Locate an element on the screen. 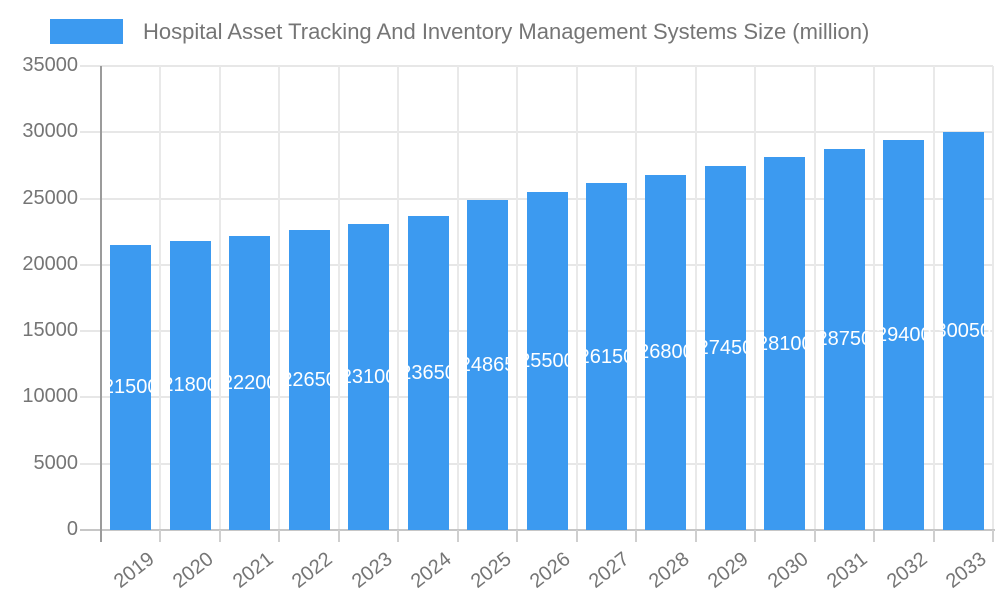 The image size is (1000, 612). y-axis-line is located at coordinates (101, 304).